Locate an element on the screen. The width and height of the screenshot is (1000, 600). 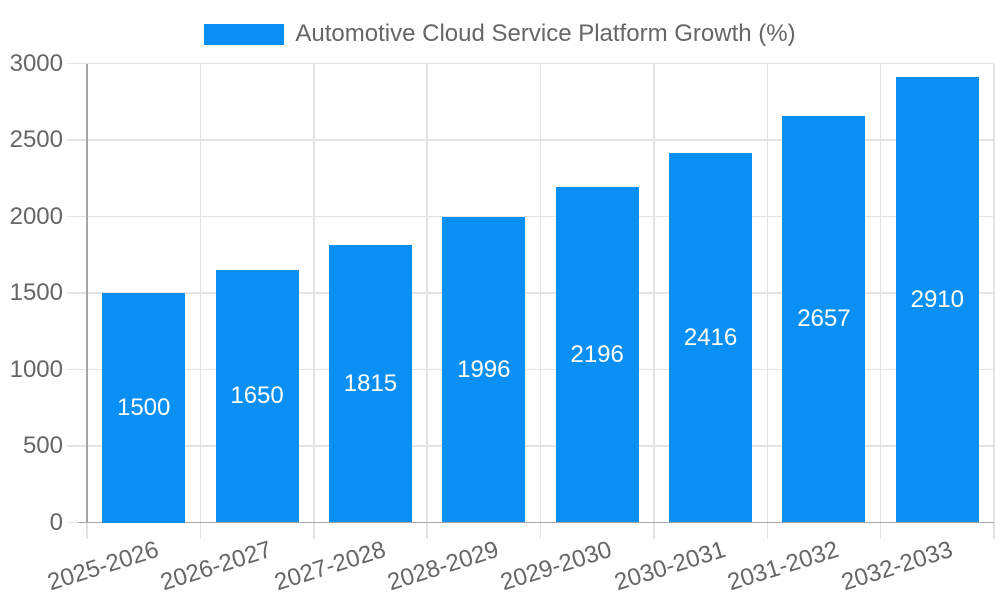
x-axis-tick-label: 2031-2032 is located at coordinates (783, 566).